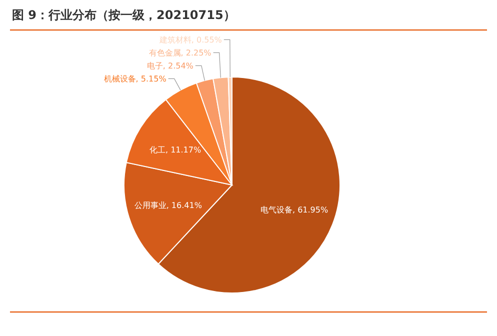 The image size is (497, 336). Describe the element at coordinates (184, 149) in the screenshot. I see `data-label: , 11.17%` at that location.